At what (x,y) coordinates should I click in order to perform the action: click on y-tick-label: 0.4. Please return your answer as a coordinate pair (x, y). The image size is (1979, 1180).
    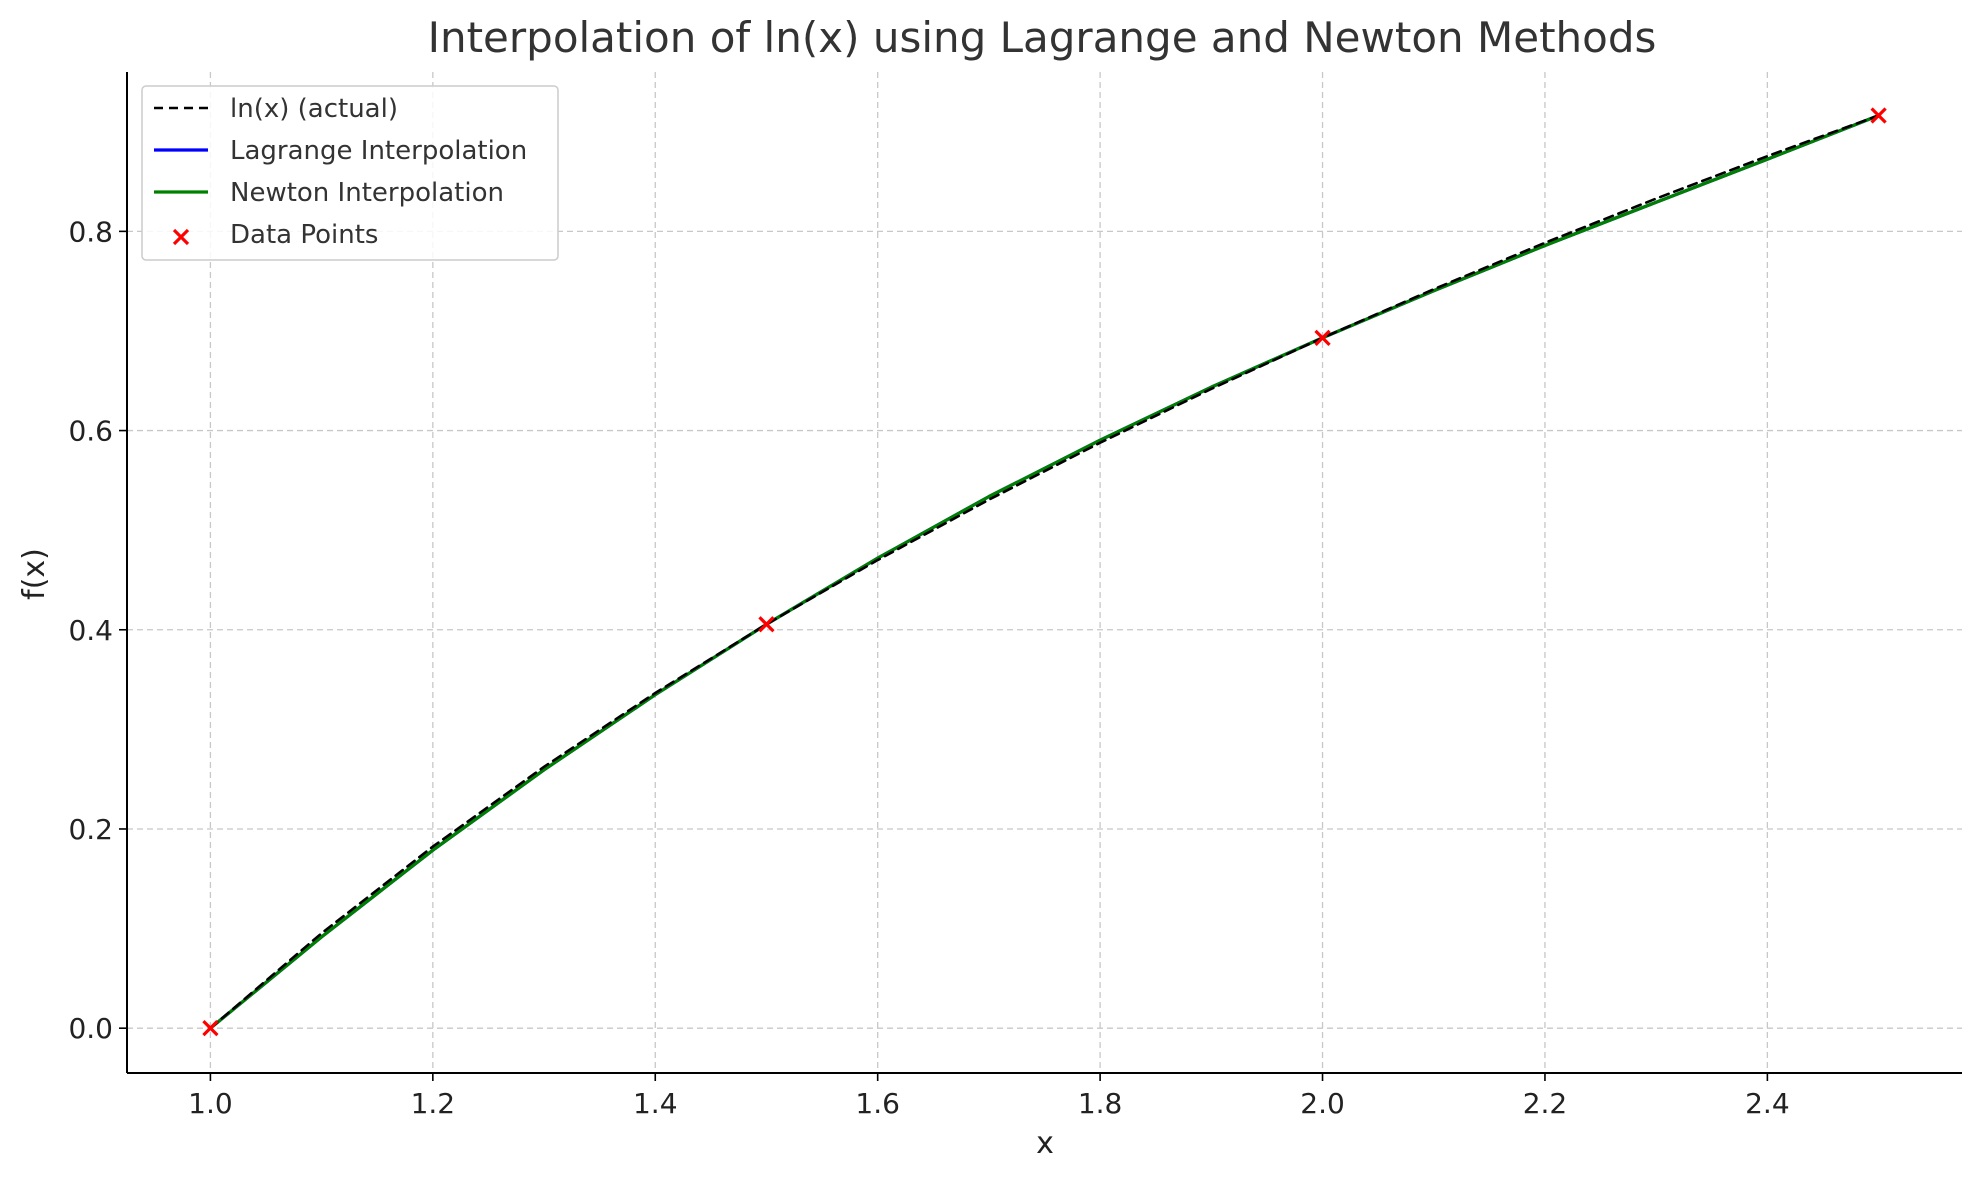
    Looking at the image, I should click on (90, 630).